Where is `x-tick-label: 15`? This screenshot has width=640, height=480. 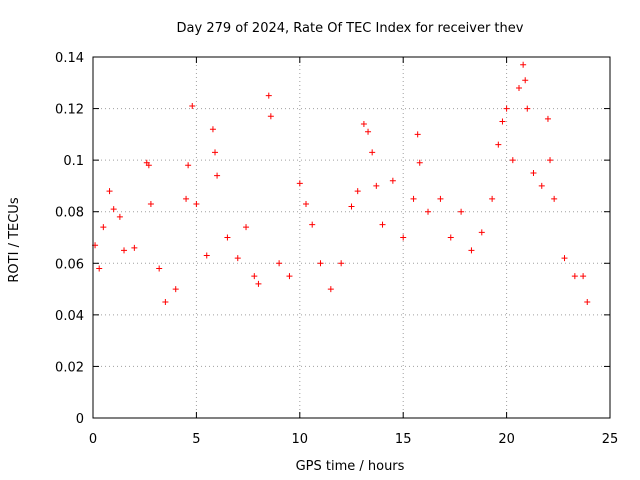 x-tick-label: 15 is located at coordinates (403, 439).